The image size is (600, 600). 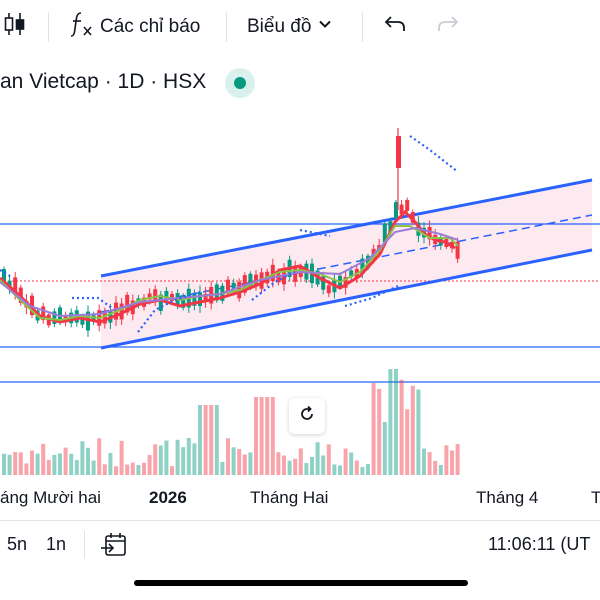 I want to click on home-indicator, so click(x=301, y=583).